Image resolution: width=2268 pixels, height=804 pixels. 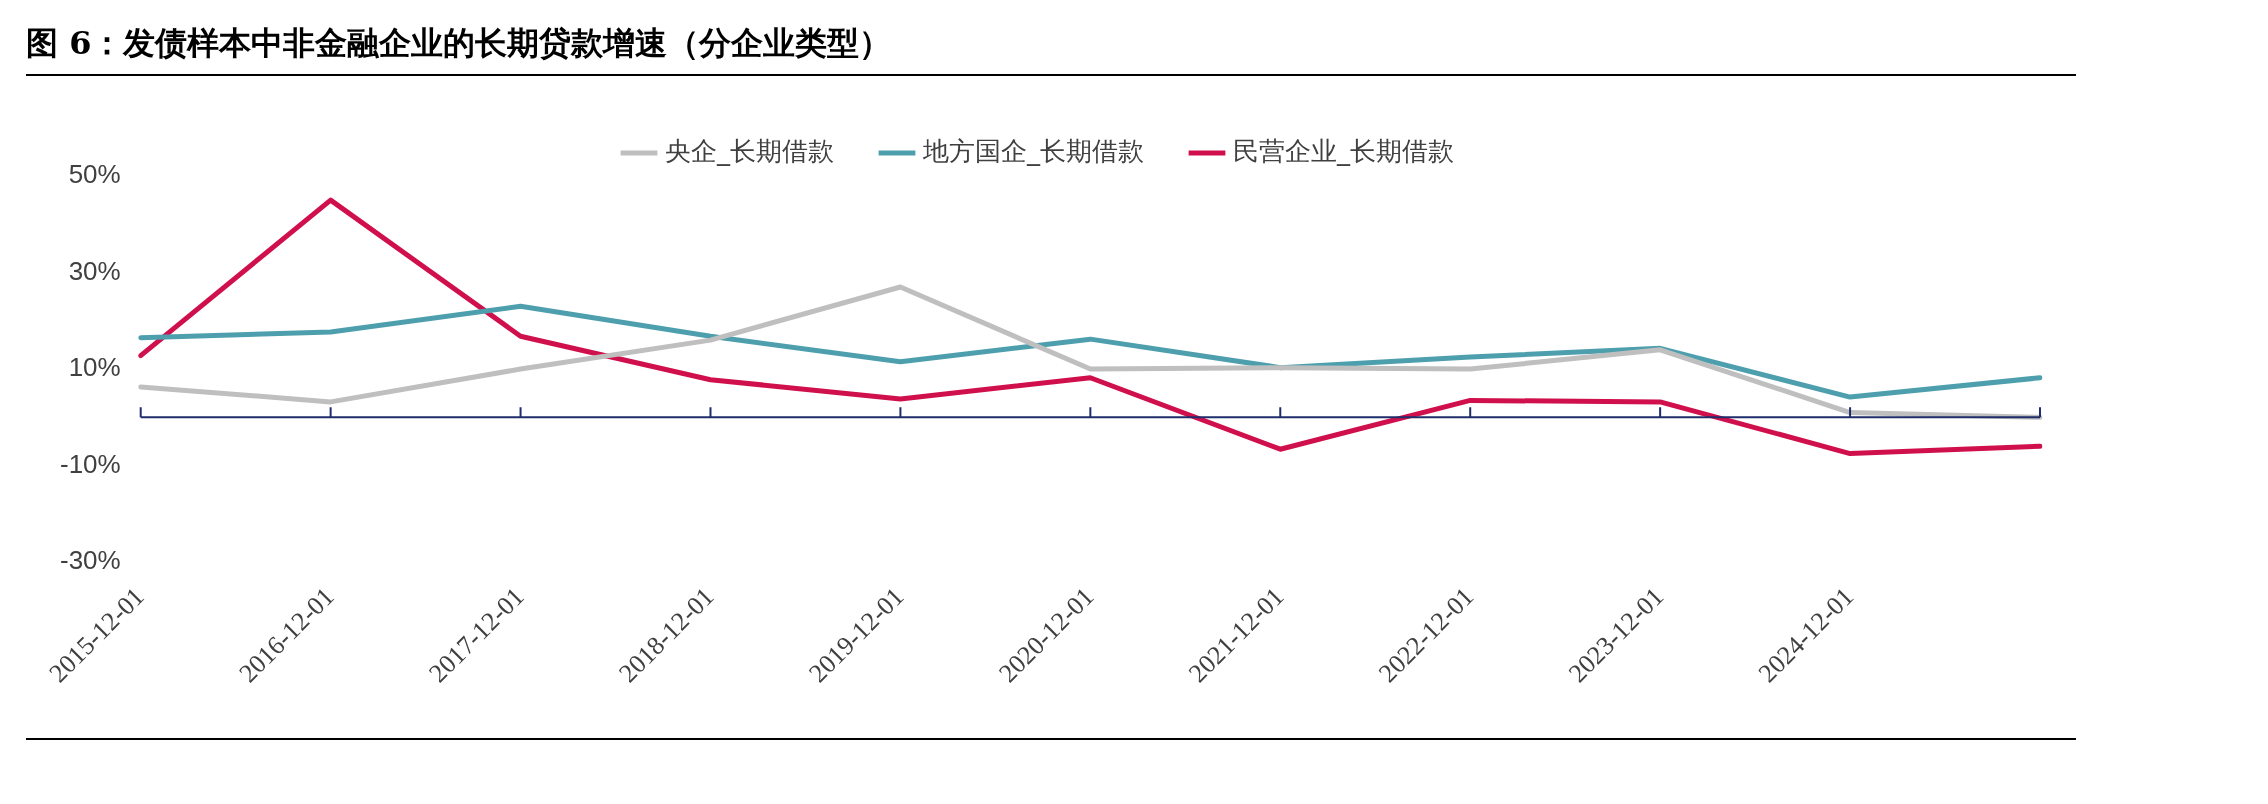 I want to click on legend-label: 地方国企_长期借款, so click(x=1033, y=150).